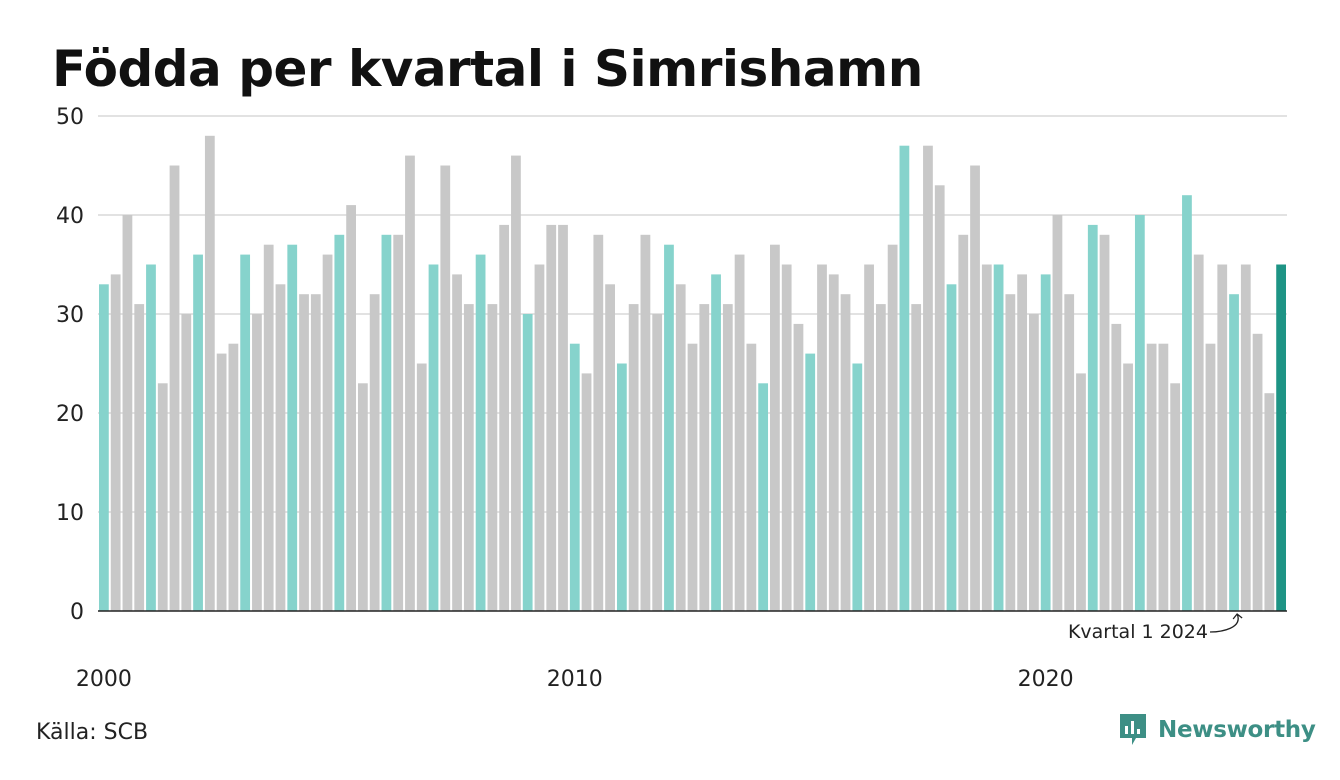 The height and width of the screenshot is (780, 1340). Describe the element at coordinates (70, 117) in the screenshot. I see `y-tick-label: 50` at that location.